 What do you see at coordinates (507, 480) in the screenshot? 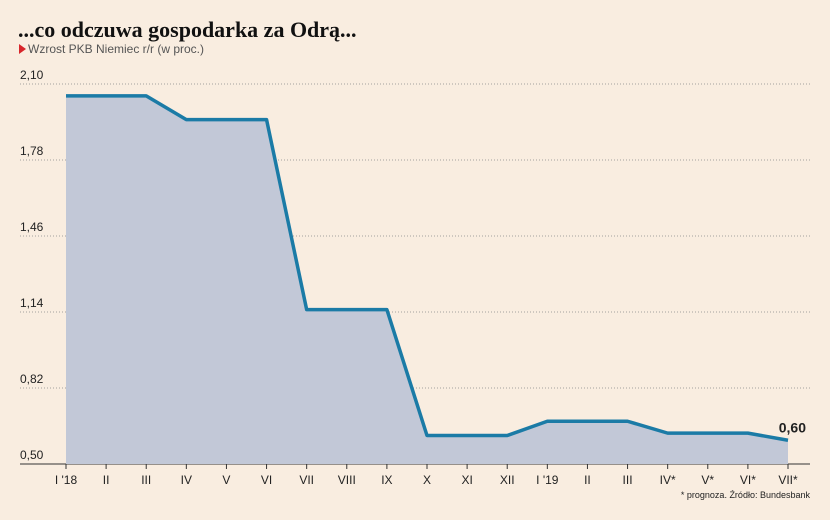
I see `x-tick-label: XII` at bounding box center [507, 480].